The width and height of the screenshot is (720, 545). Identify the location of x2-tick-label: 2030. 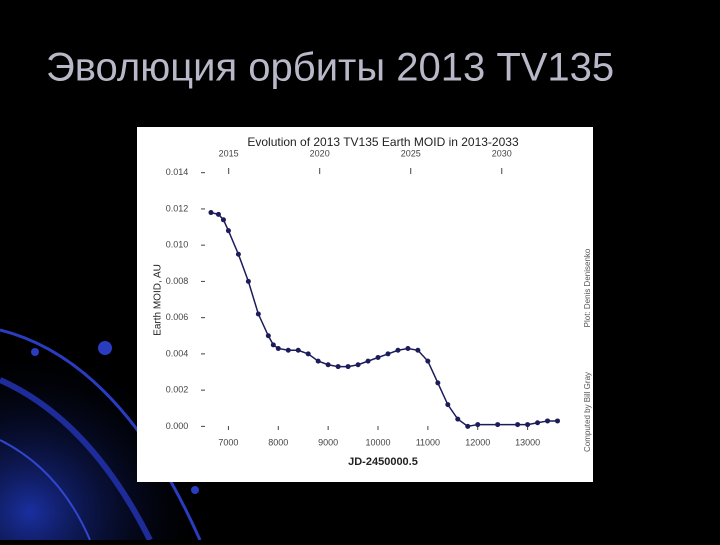
(502, 153).